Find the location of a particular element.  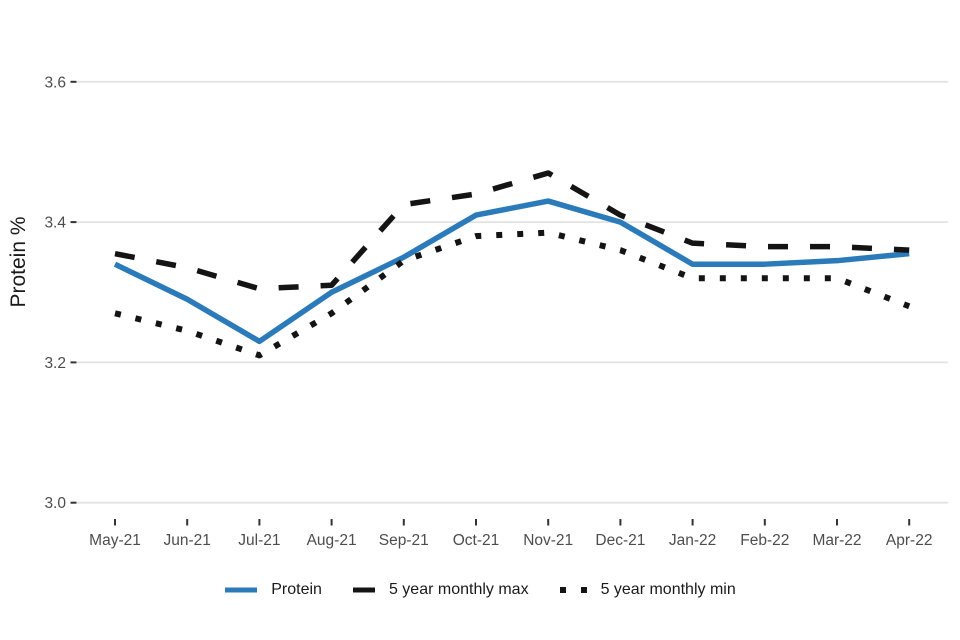

x-tick-label: Aug-21 is located at coordinates (332, 540).